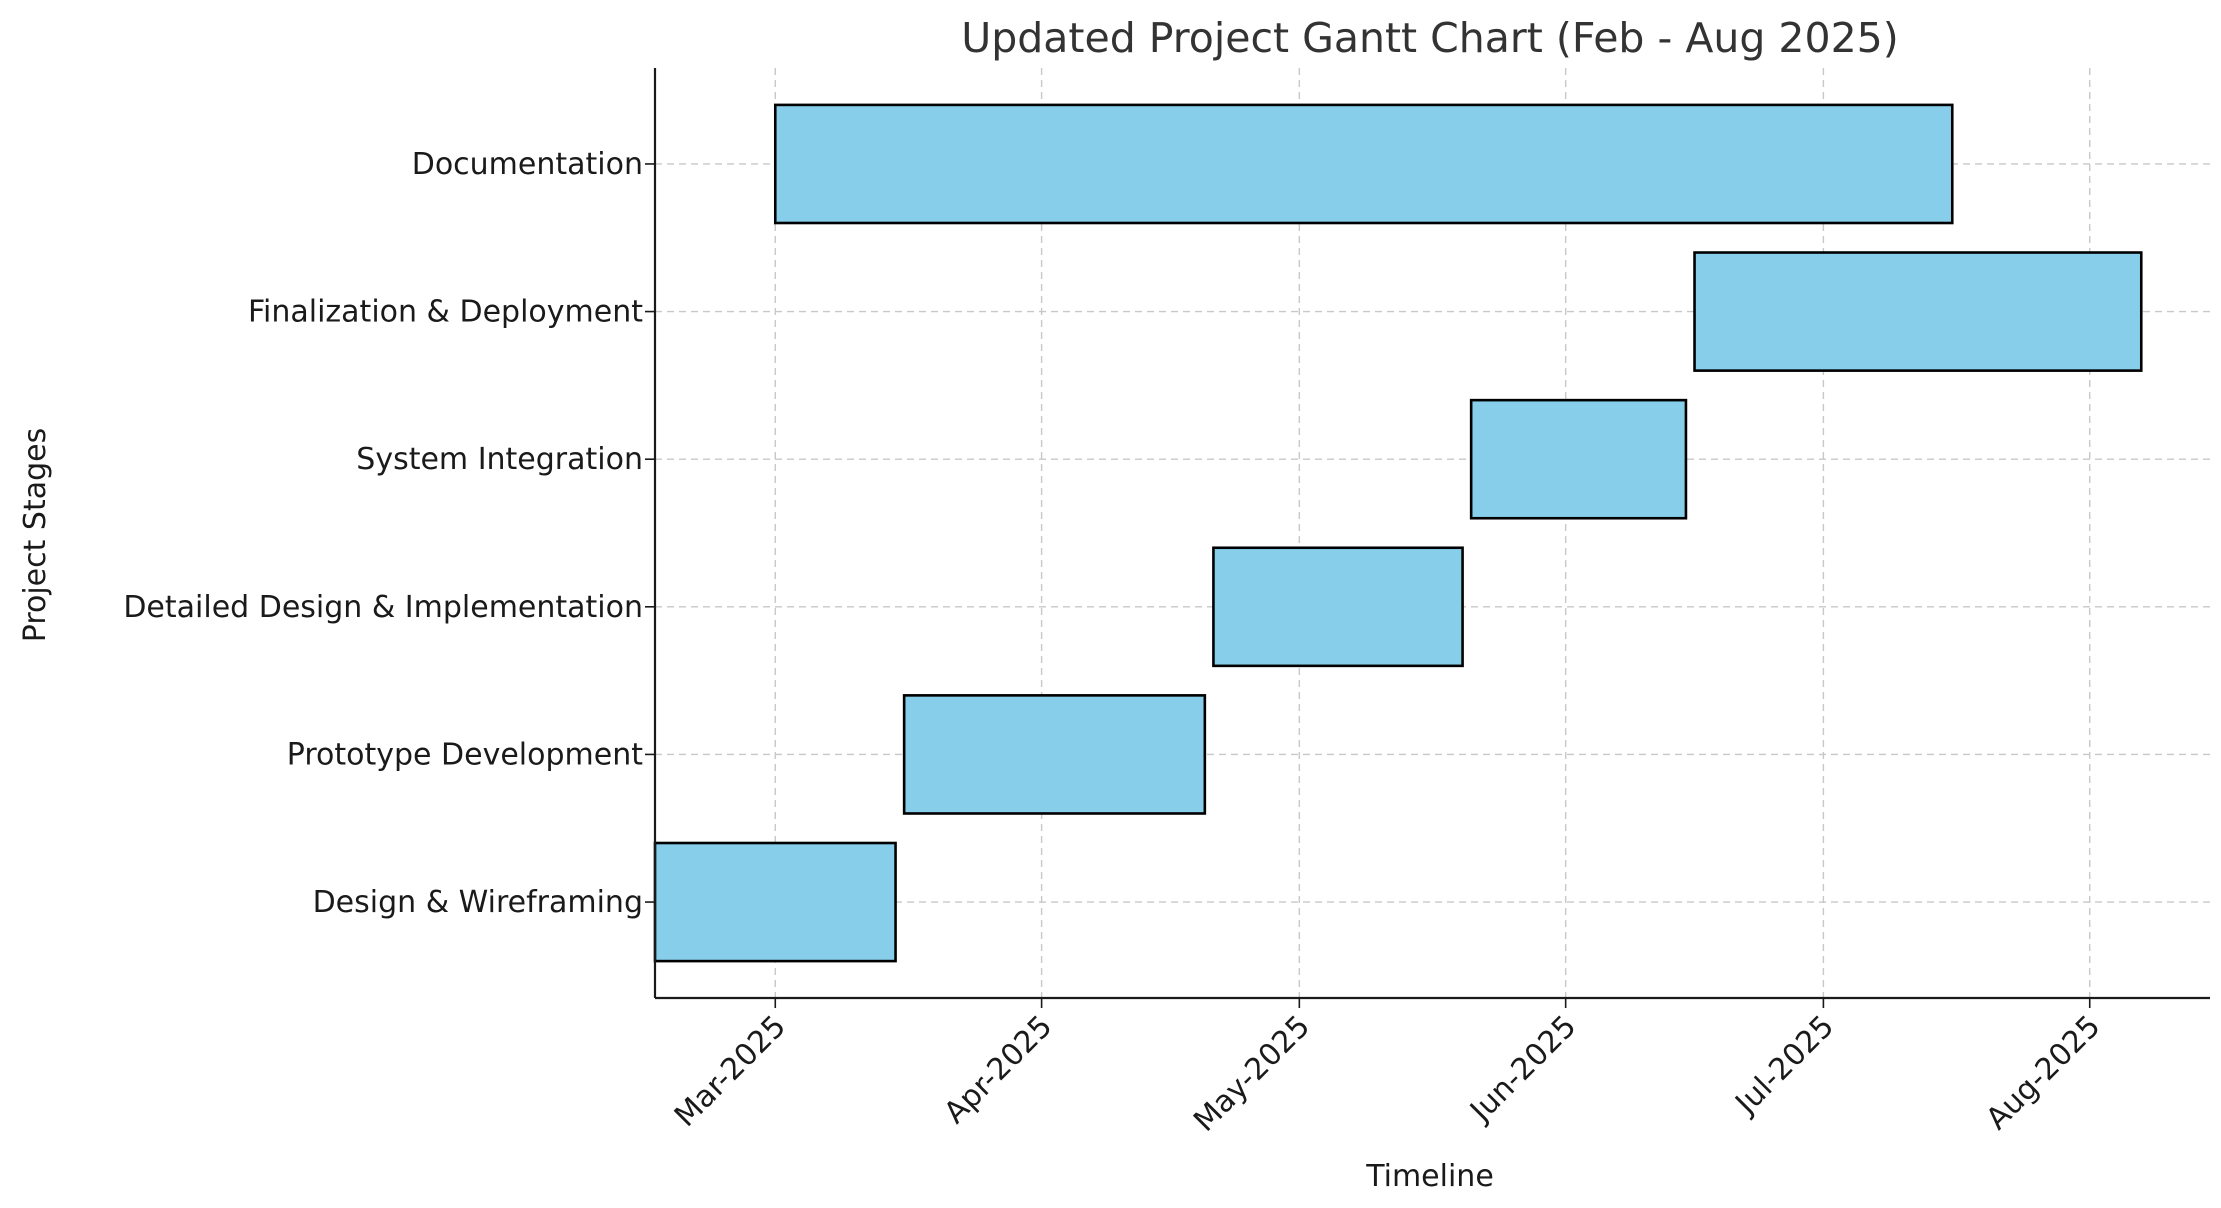 The image size is (2221, 1208). I want to click on task-label: Finalization & Deployment, so click(445, 312).